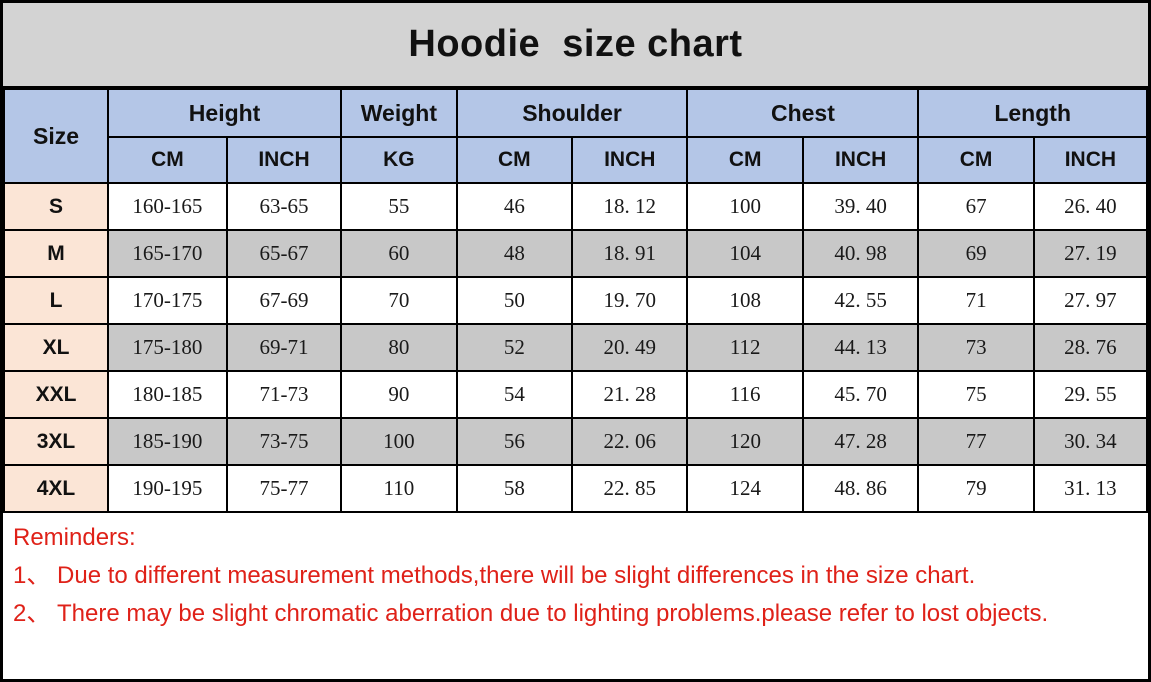 The height and width of the screenshot is (682, 1151). I want to click on unit-weight-kg: KG, so click(399, 160).